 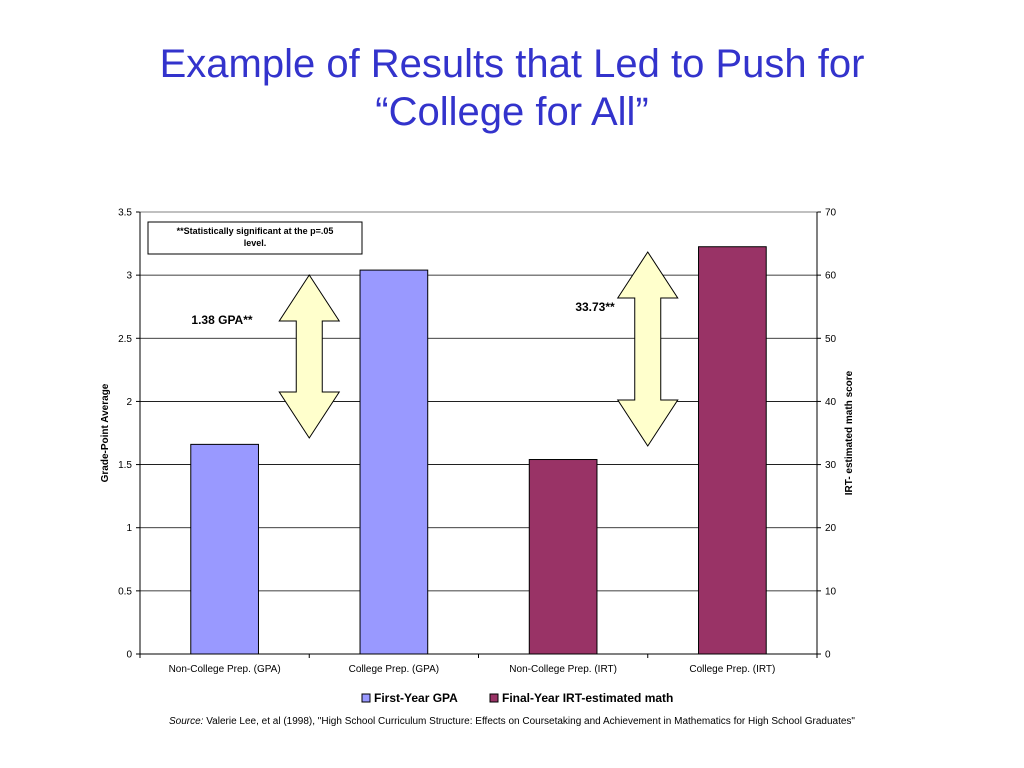 I want to click on y-tick-label: 0, so click(x=129, y=655).